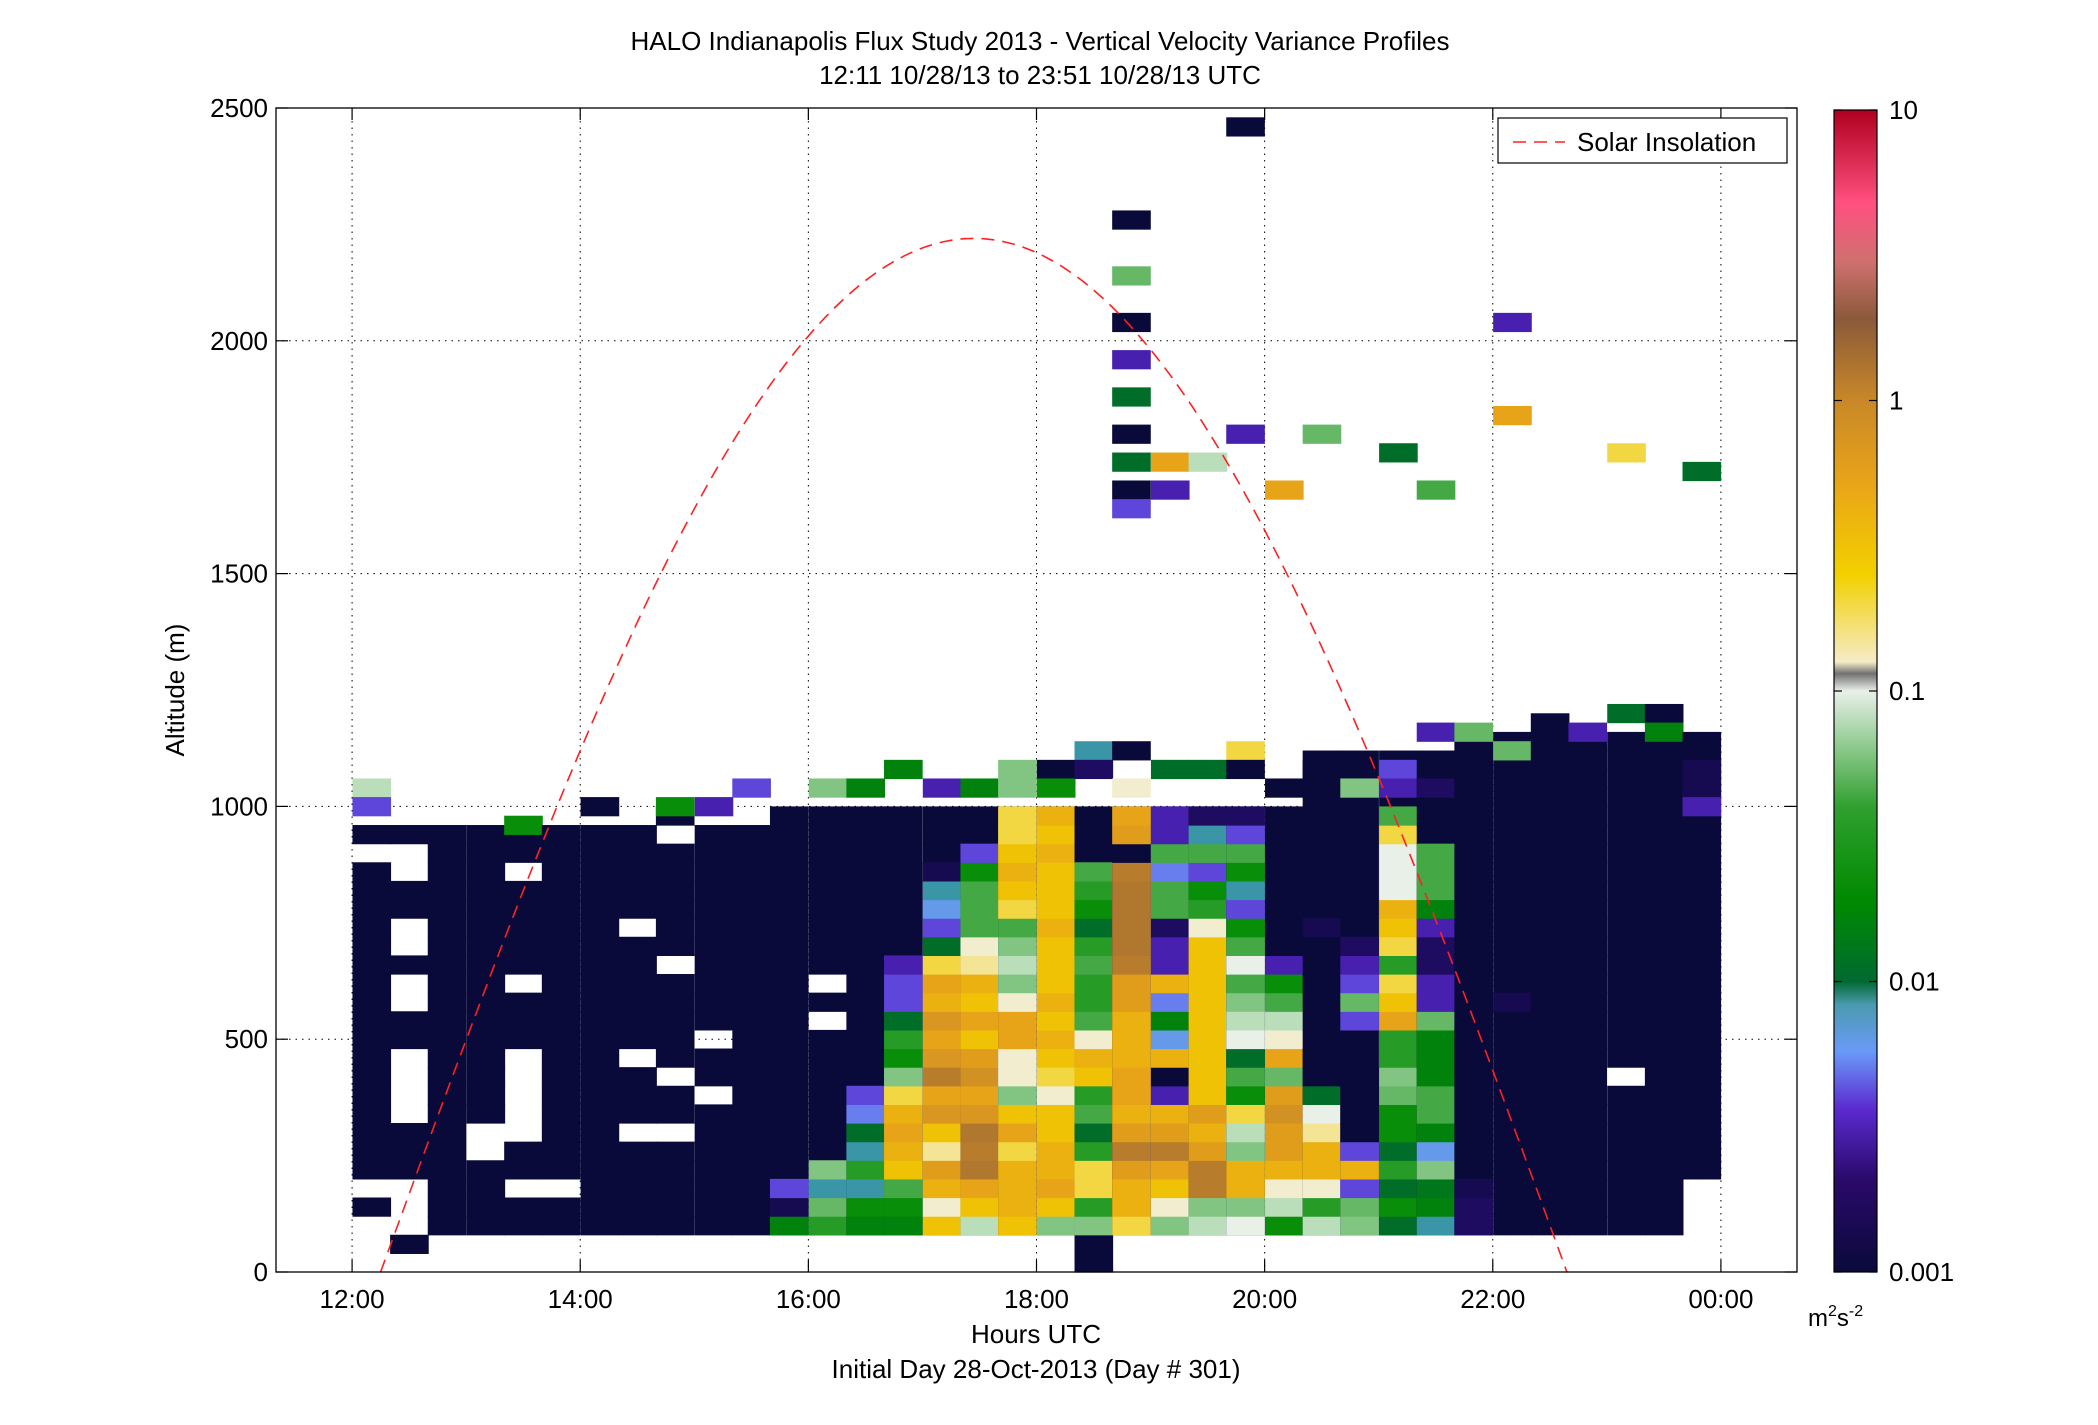 The image size is (2098, 1425). What do you see at coordinates (1832, 1311) in the screenshot?
I see `colorbar-unit-sup1: 2` at bounding box center [1832, 1311].